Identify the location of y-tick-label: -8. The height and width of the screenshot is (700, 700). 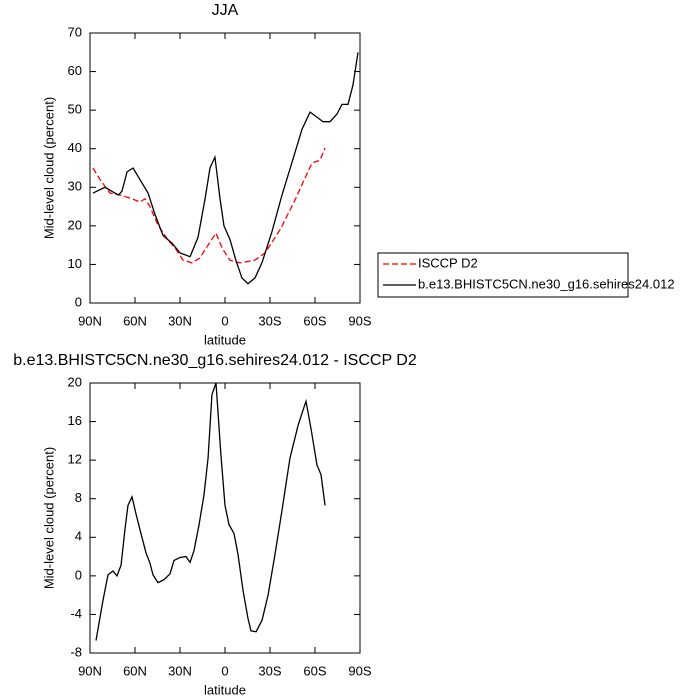
(76, 651).